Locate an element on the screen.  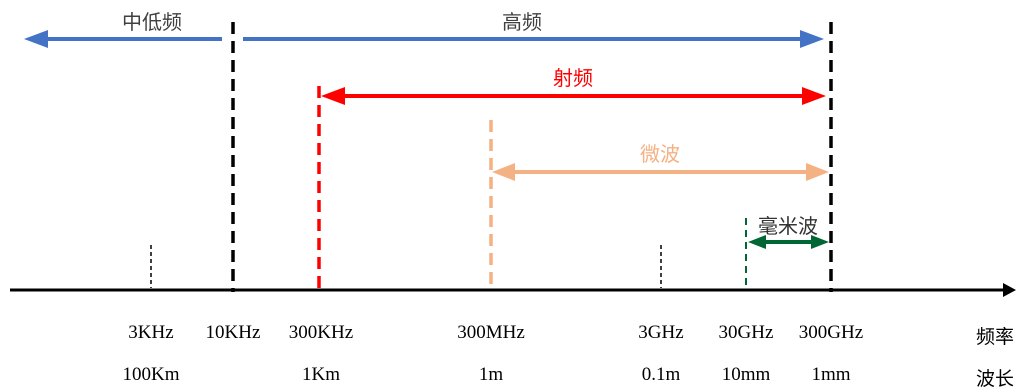
axis-frequency-label: 频率 is located at coordinates (995, 335).